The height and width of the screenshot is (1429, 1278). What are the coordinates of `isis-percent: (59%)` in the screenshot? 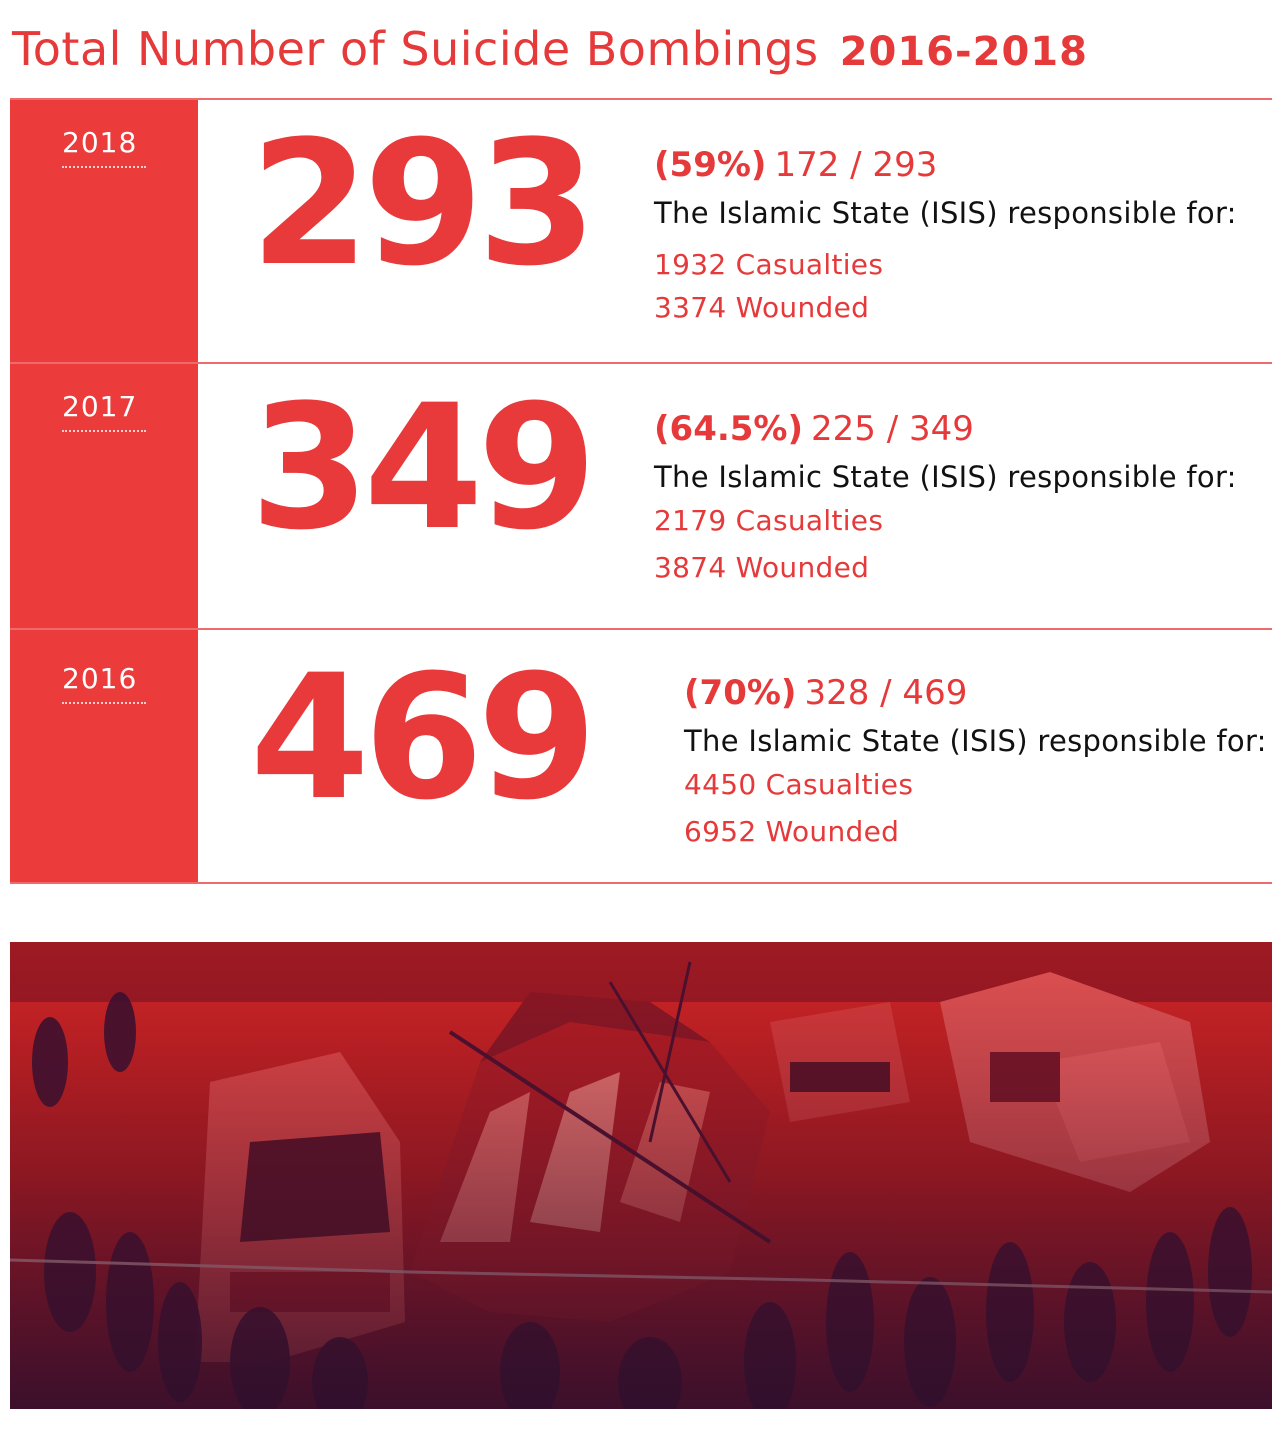 It's located at (710, 165).